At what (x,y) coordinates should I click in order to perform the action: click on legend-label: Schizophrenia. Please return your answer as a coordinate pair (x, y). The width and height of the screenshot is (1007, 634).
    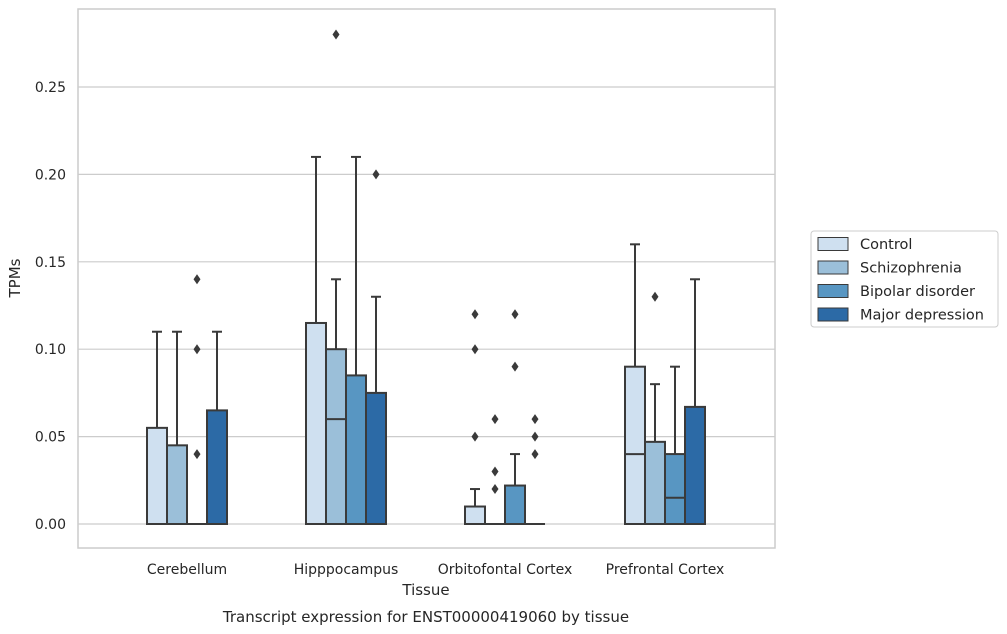
    Looking at the image, I should click on (911, 269).